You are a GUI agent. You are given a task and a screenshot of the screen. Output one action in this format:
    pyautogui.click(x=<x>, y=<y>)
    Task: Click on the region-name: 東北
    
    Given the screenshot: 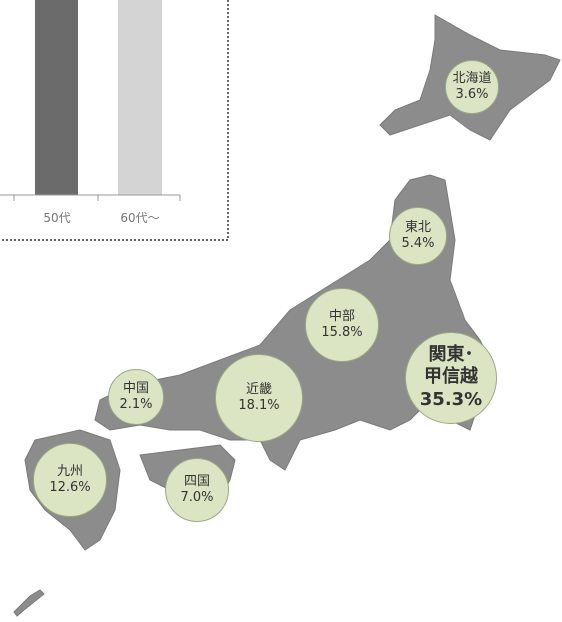 What is the action you would take?
    pyautogui.click(x=417, y=227)
    